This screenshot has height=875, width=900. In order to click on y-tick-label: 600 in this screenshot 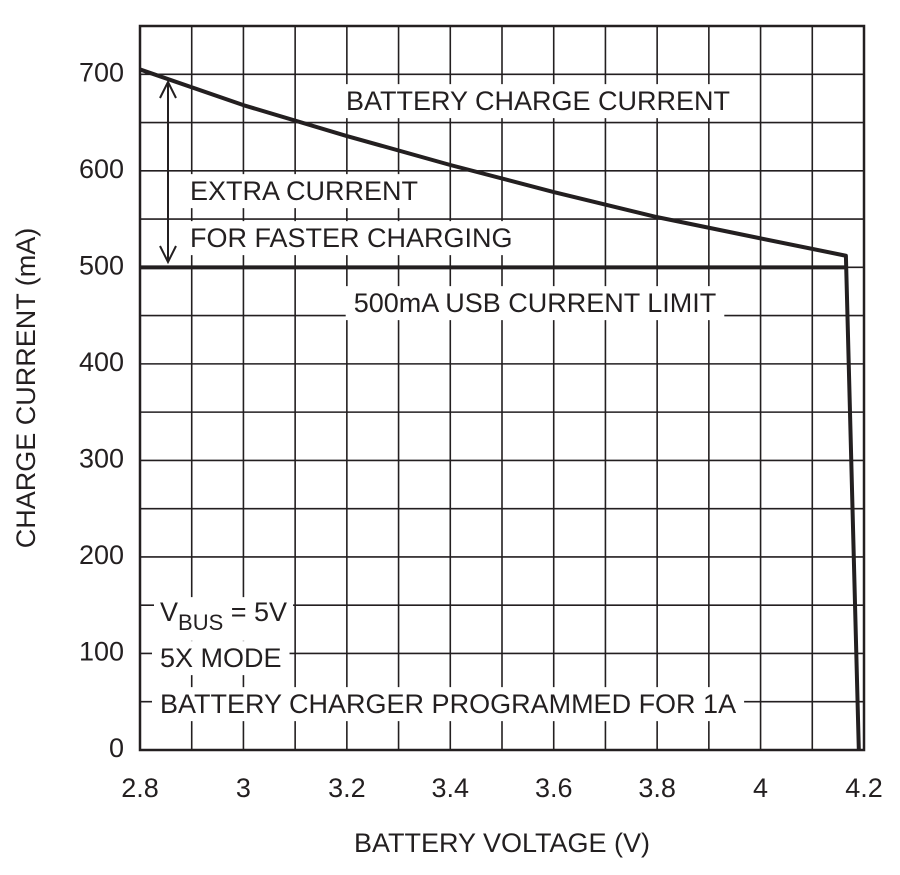, I will do `click(101, 169)`.